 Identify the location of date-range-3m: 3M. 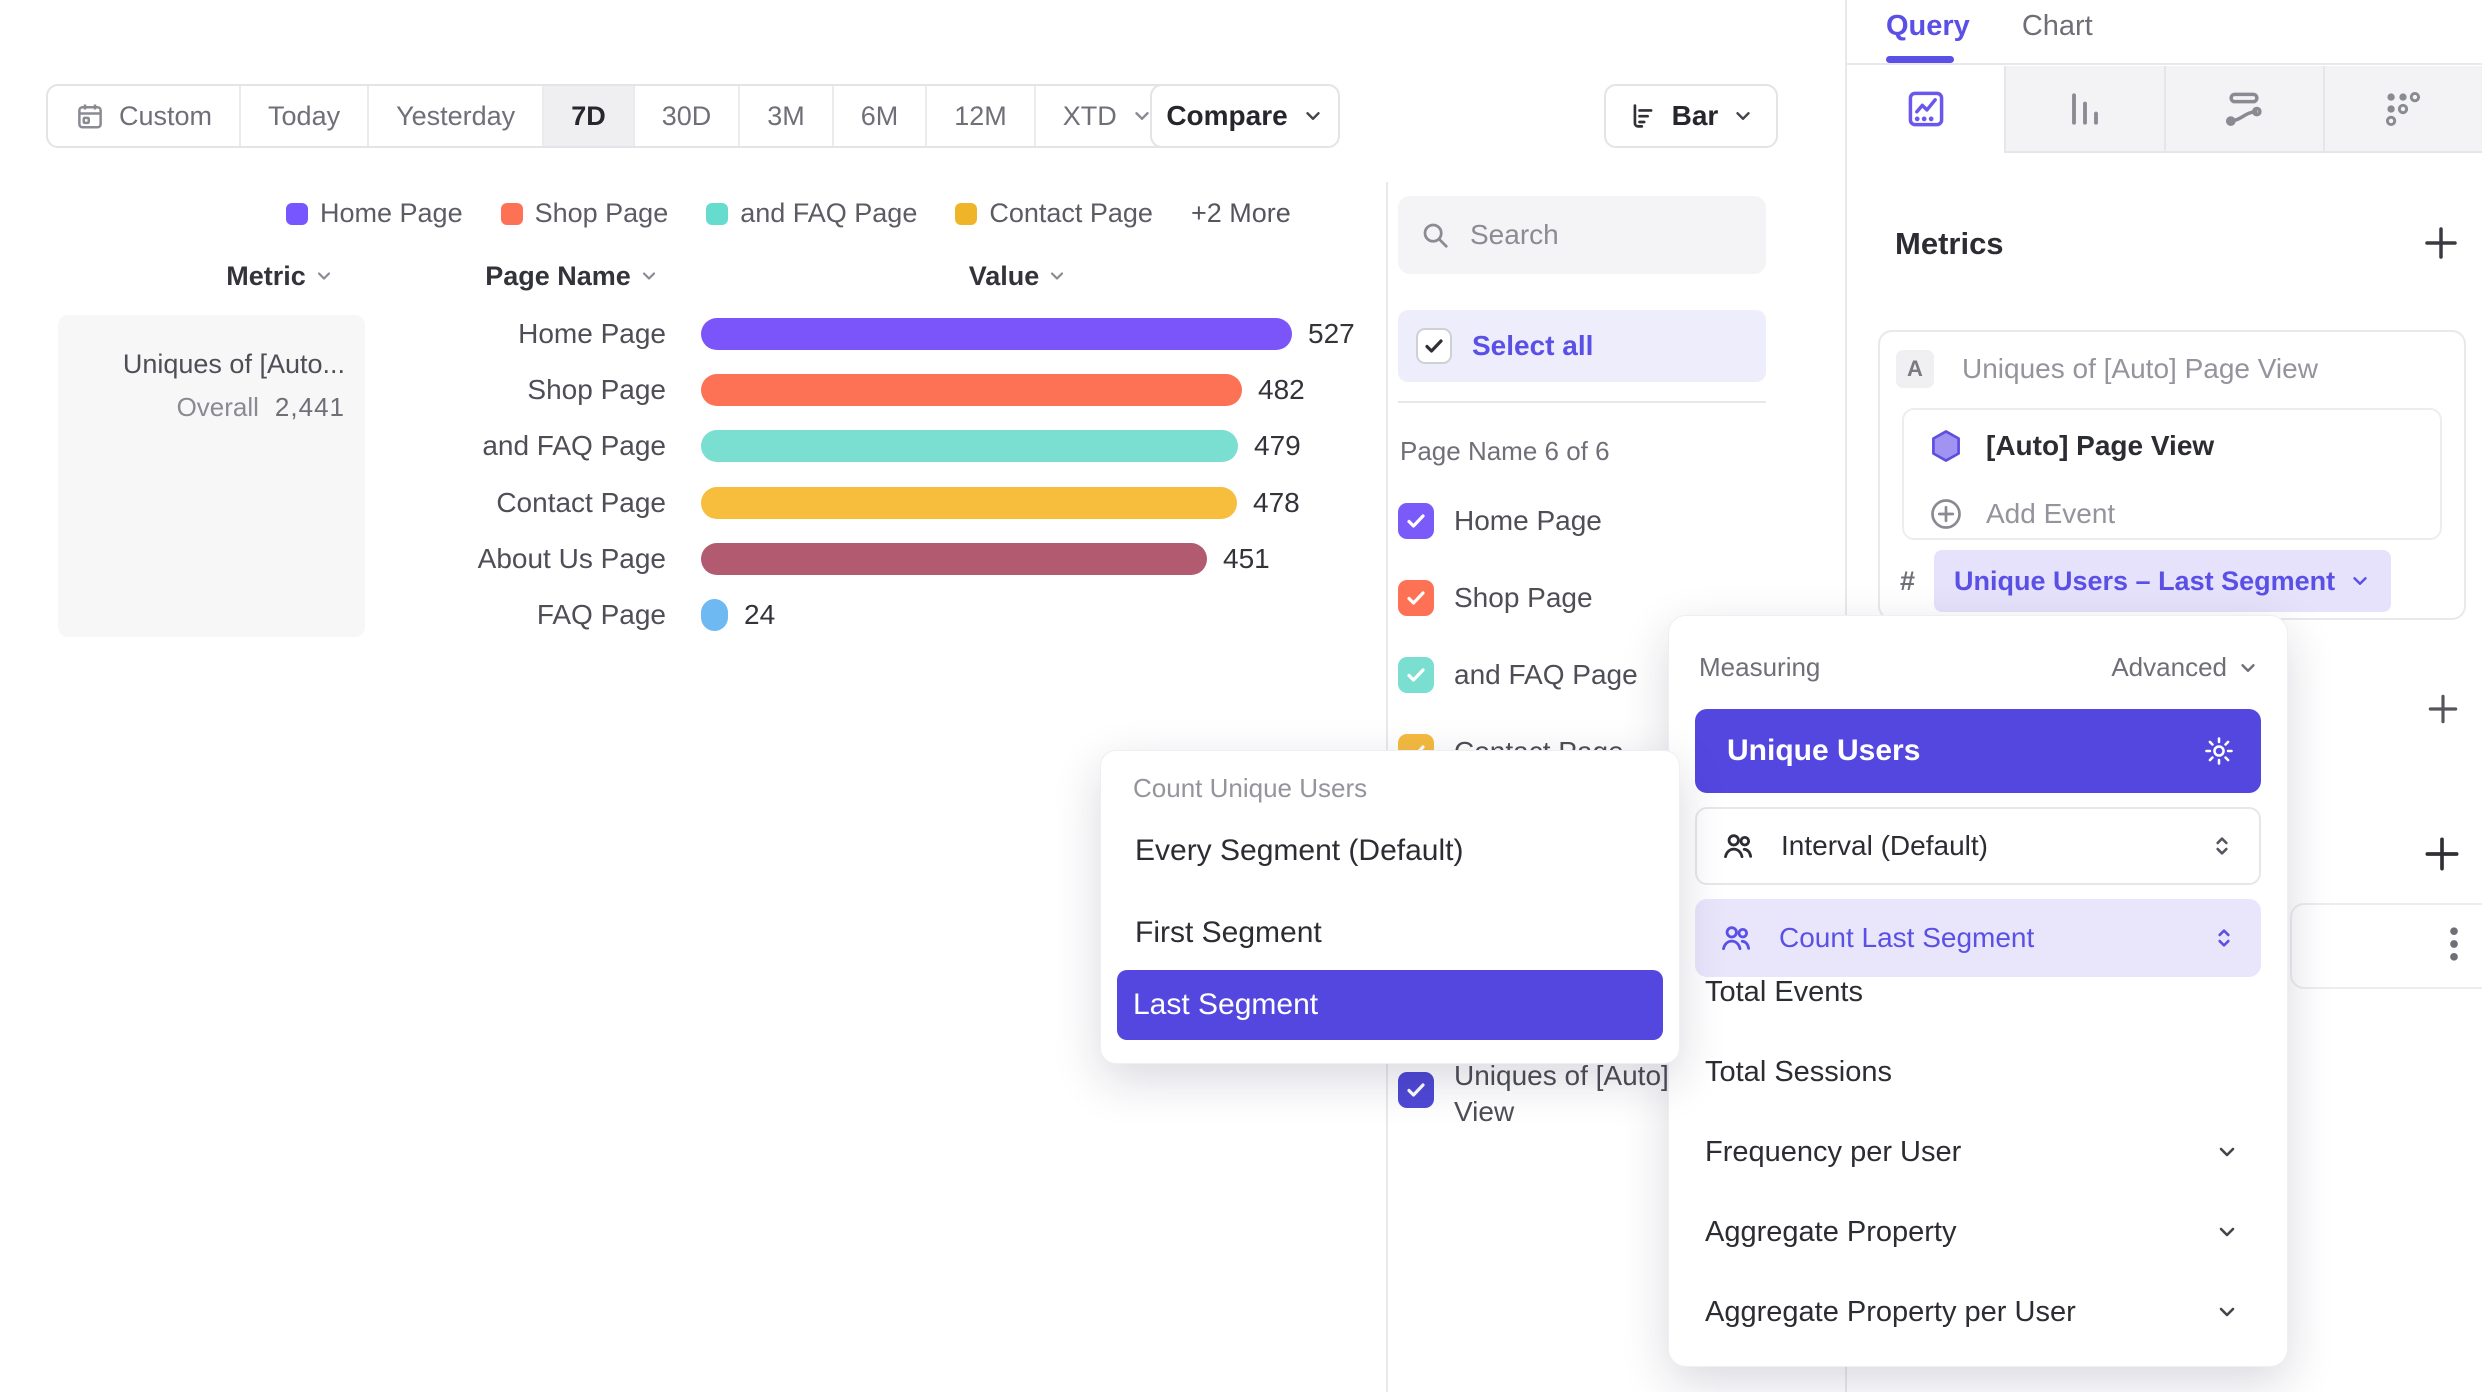
(785, 116).